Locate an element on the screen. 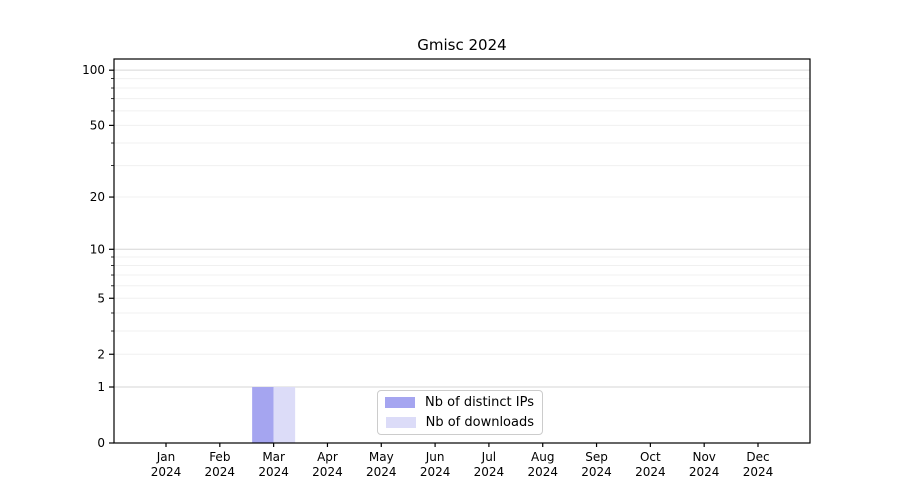  x-tick-label-month: Apr is located at coordinates (327, 457).